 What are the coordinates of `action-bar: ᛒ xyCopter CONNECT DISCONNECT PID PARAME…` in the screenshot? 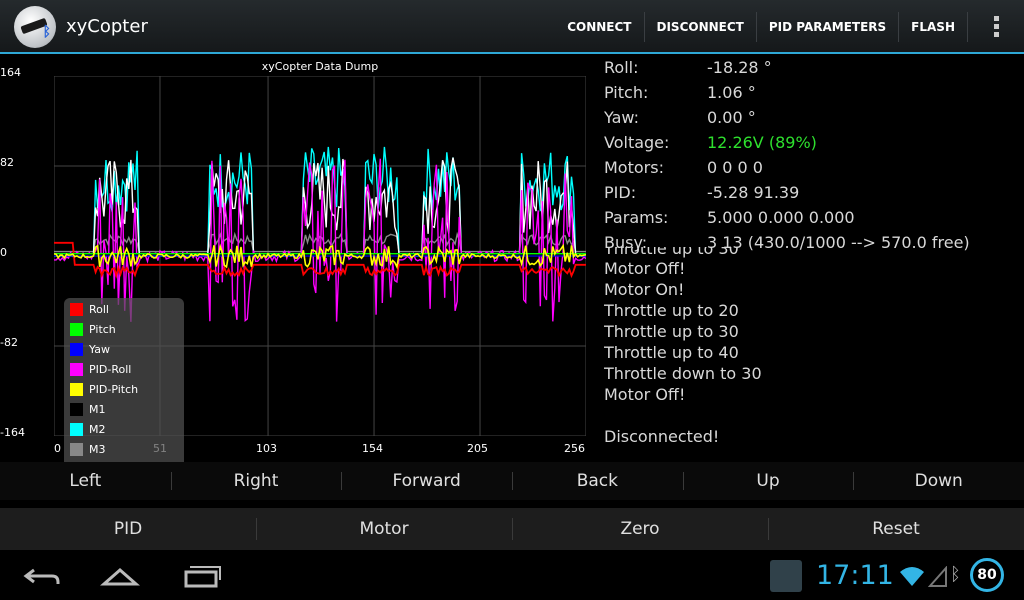 It's located at (512, 27).